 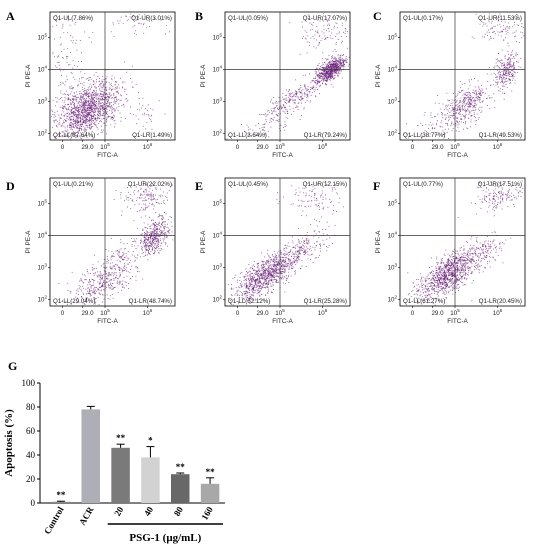 I want to click on quadrant-ll-label: Q1-LL(38.77%), so click(x=424, y=135).